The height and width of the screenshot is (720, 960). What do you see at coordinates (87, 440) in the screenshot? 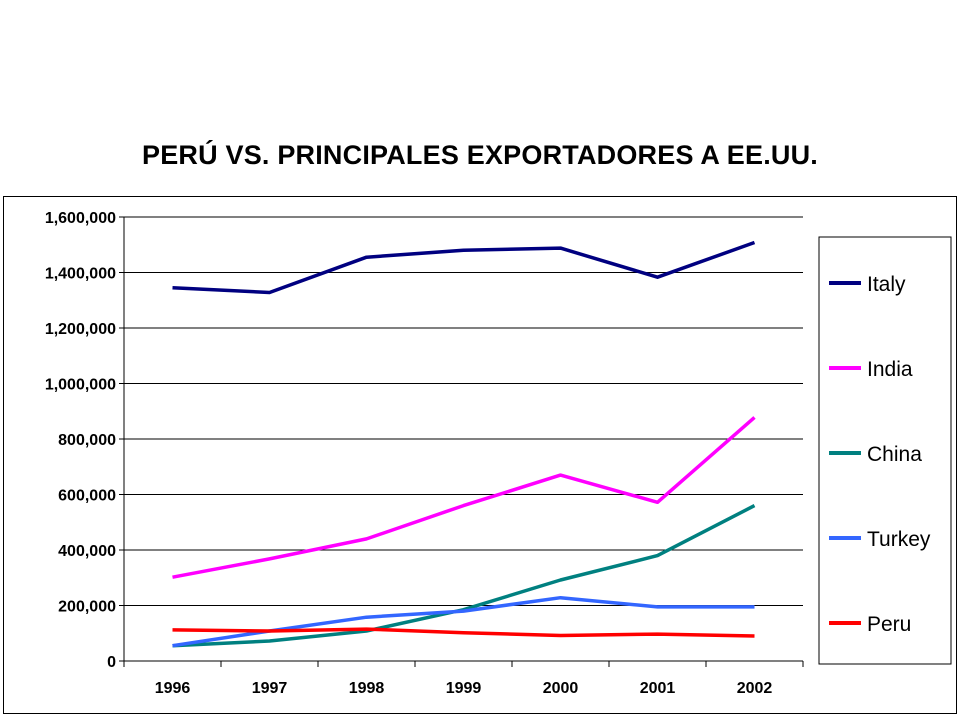
I see `y-tick-label: 800,000` at bounding box center [87, 440].